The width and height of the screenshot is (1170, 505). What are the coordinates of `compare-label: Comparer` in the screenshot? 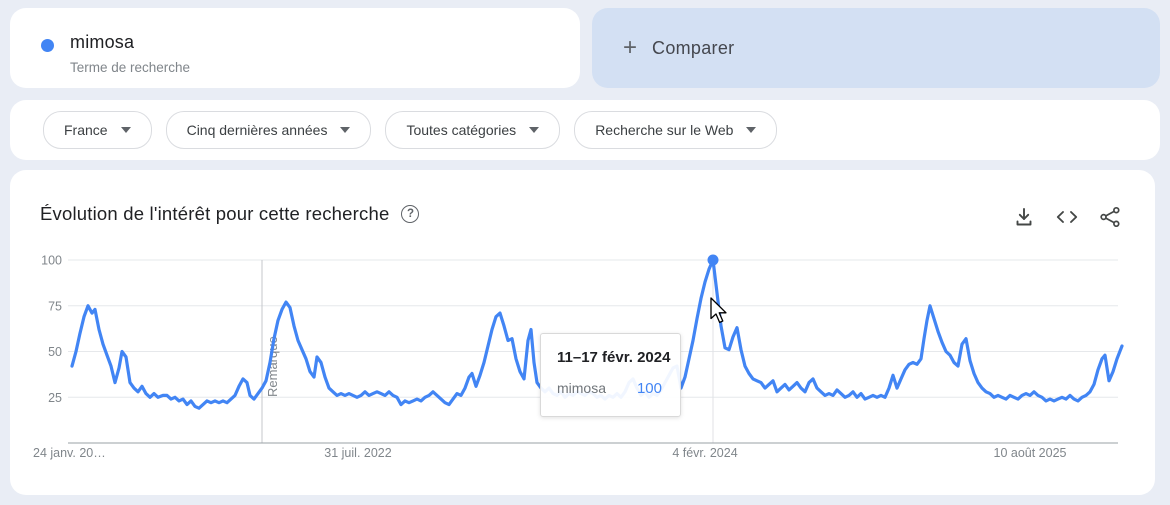 It's located at (693, 47).